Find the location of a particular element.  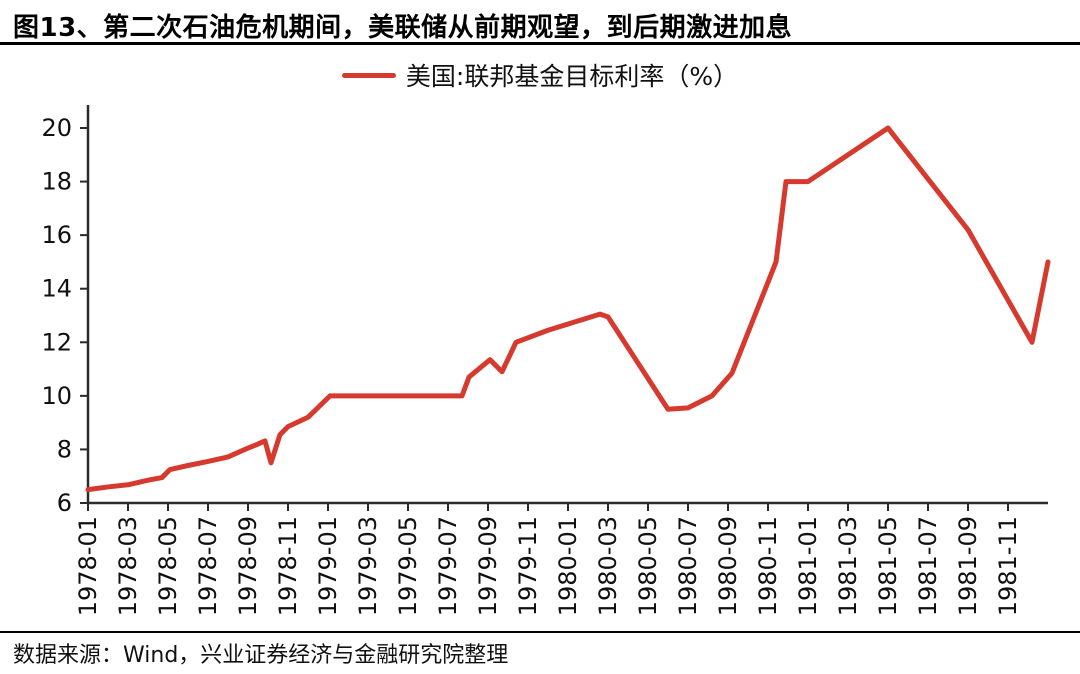

x-tick-label: 1980-09 is located at coordinates (728, 566).